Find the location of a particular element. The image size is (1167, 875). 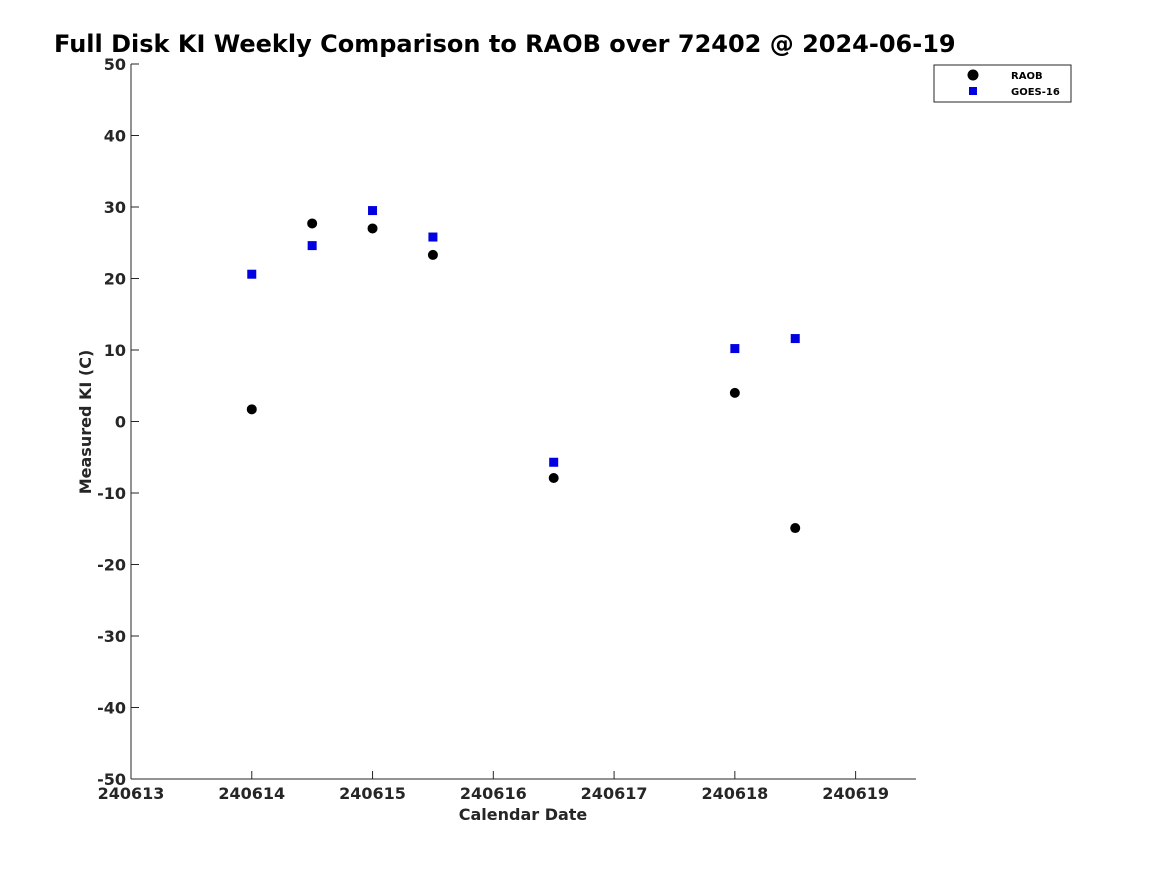

legend-label-raob: RAOB is located at coordinates (1027, 76).